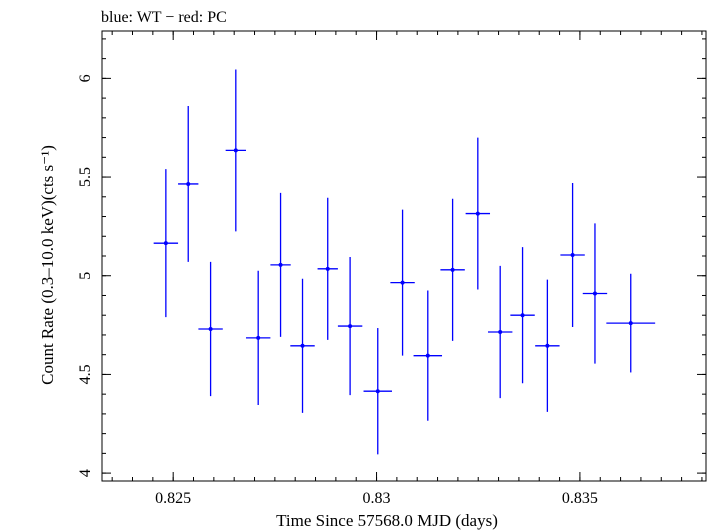  I want to click on y-axis-label: Count Rate (0.3–10.0 keV)(cts s⁻¹), so click(47, 265).